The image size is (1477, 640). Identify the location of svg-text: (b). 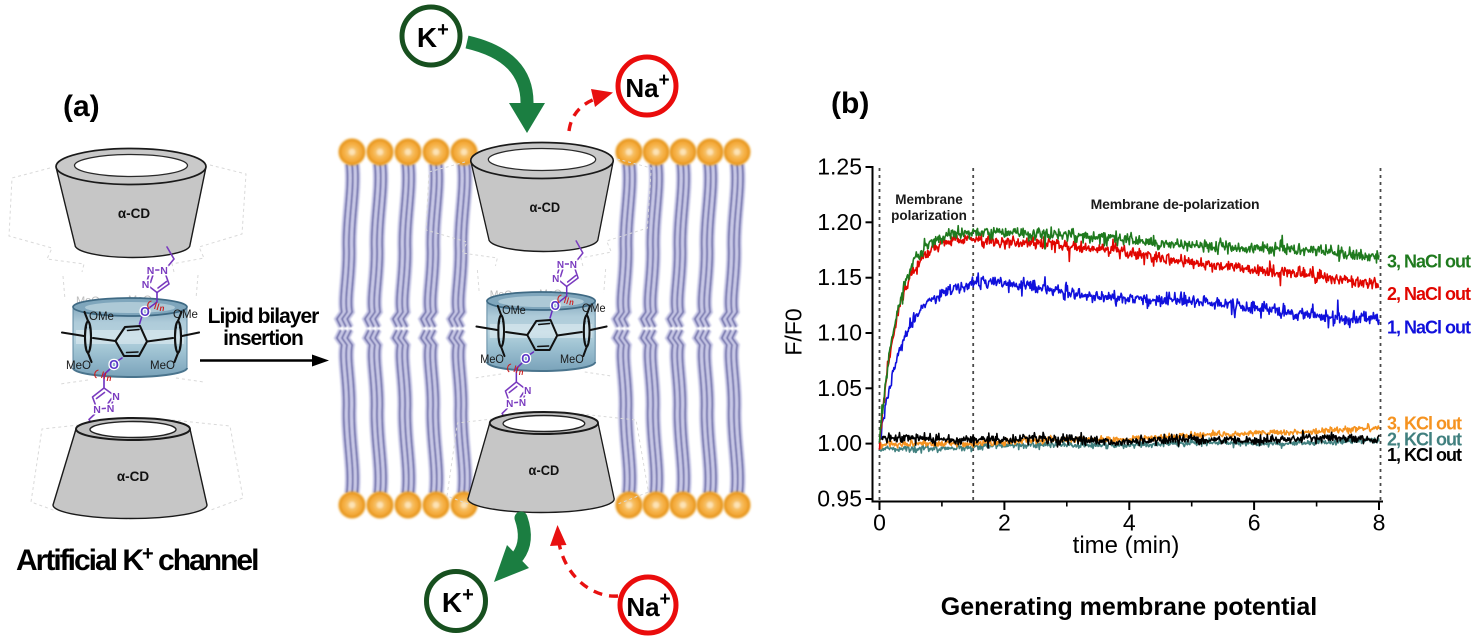
(850, 103).